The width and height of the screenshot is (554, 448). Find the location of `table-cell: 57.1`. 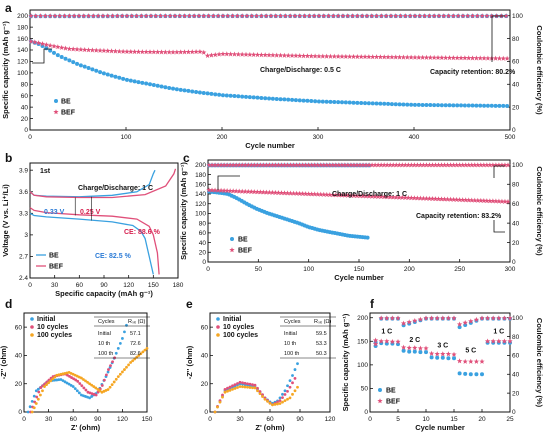

table-cell: 57.1 is located at coordinates (135, 334).